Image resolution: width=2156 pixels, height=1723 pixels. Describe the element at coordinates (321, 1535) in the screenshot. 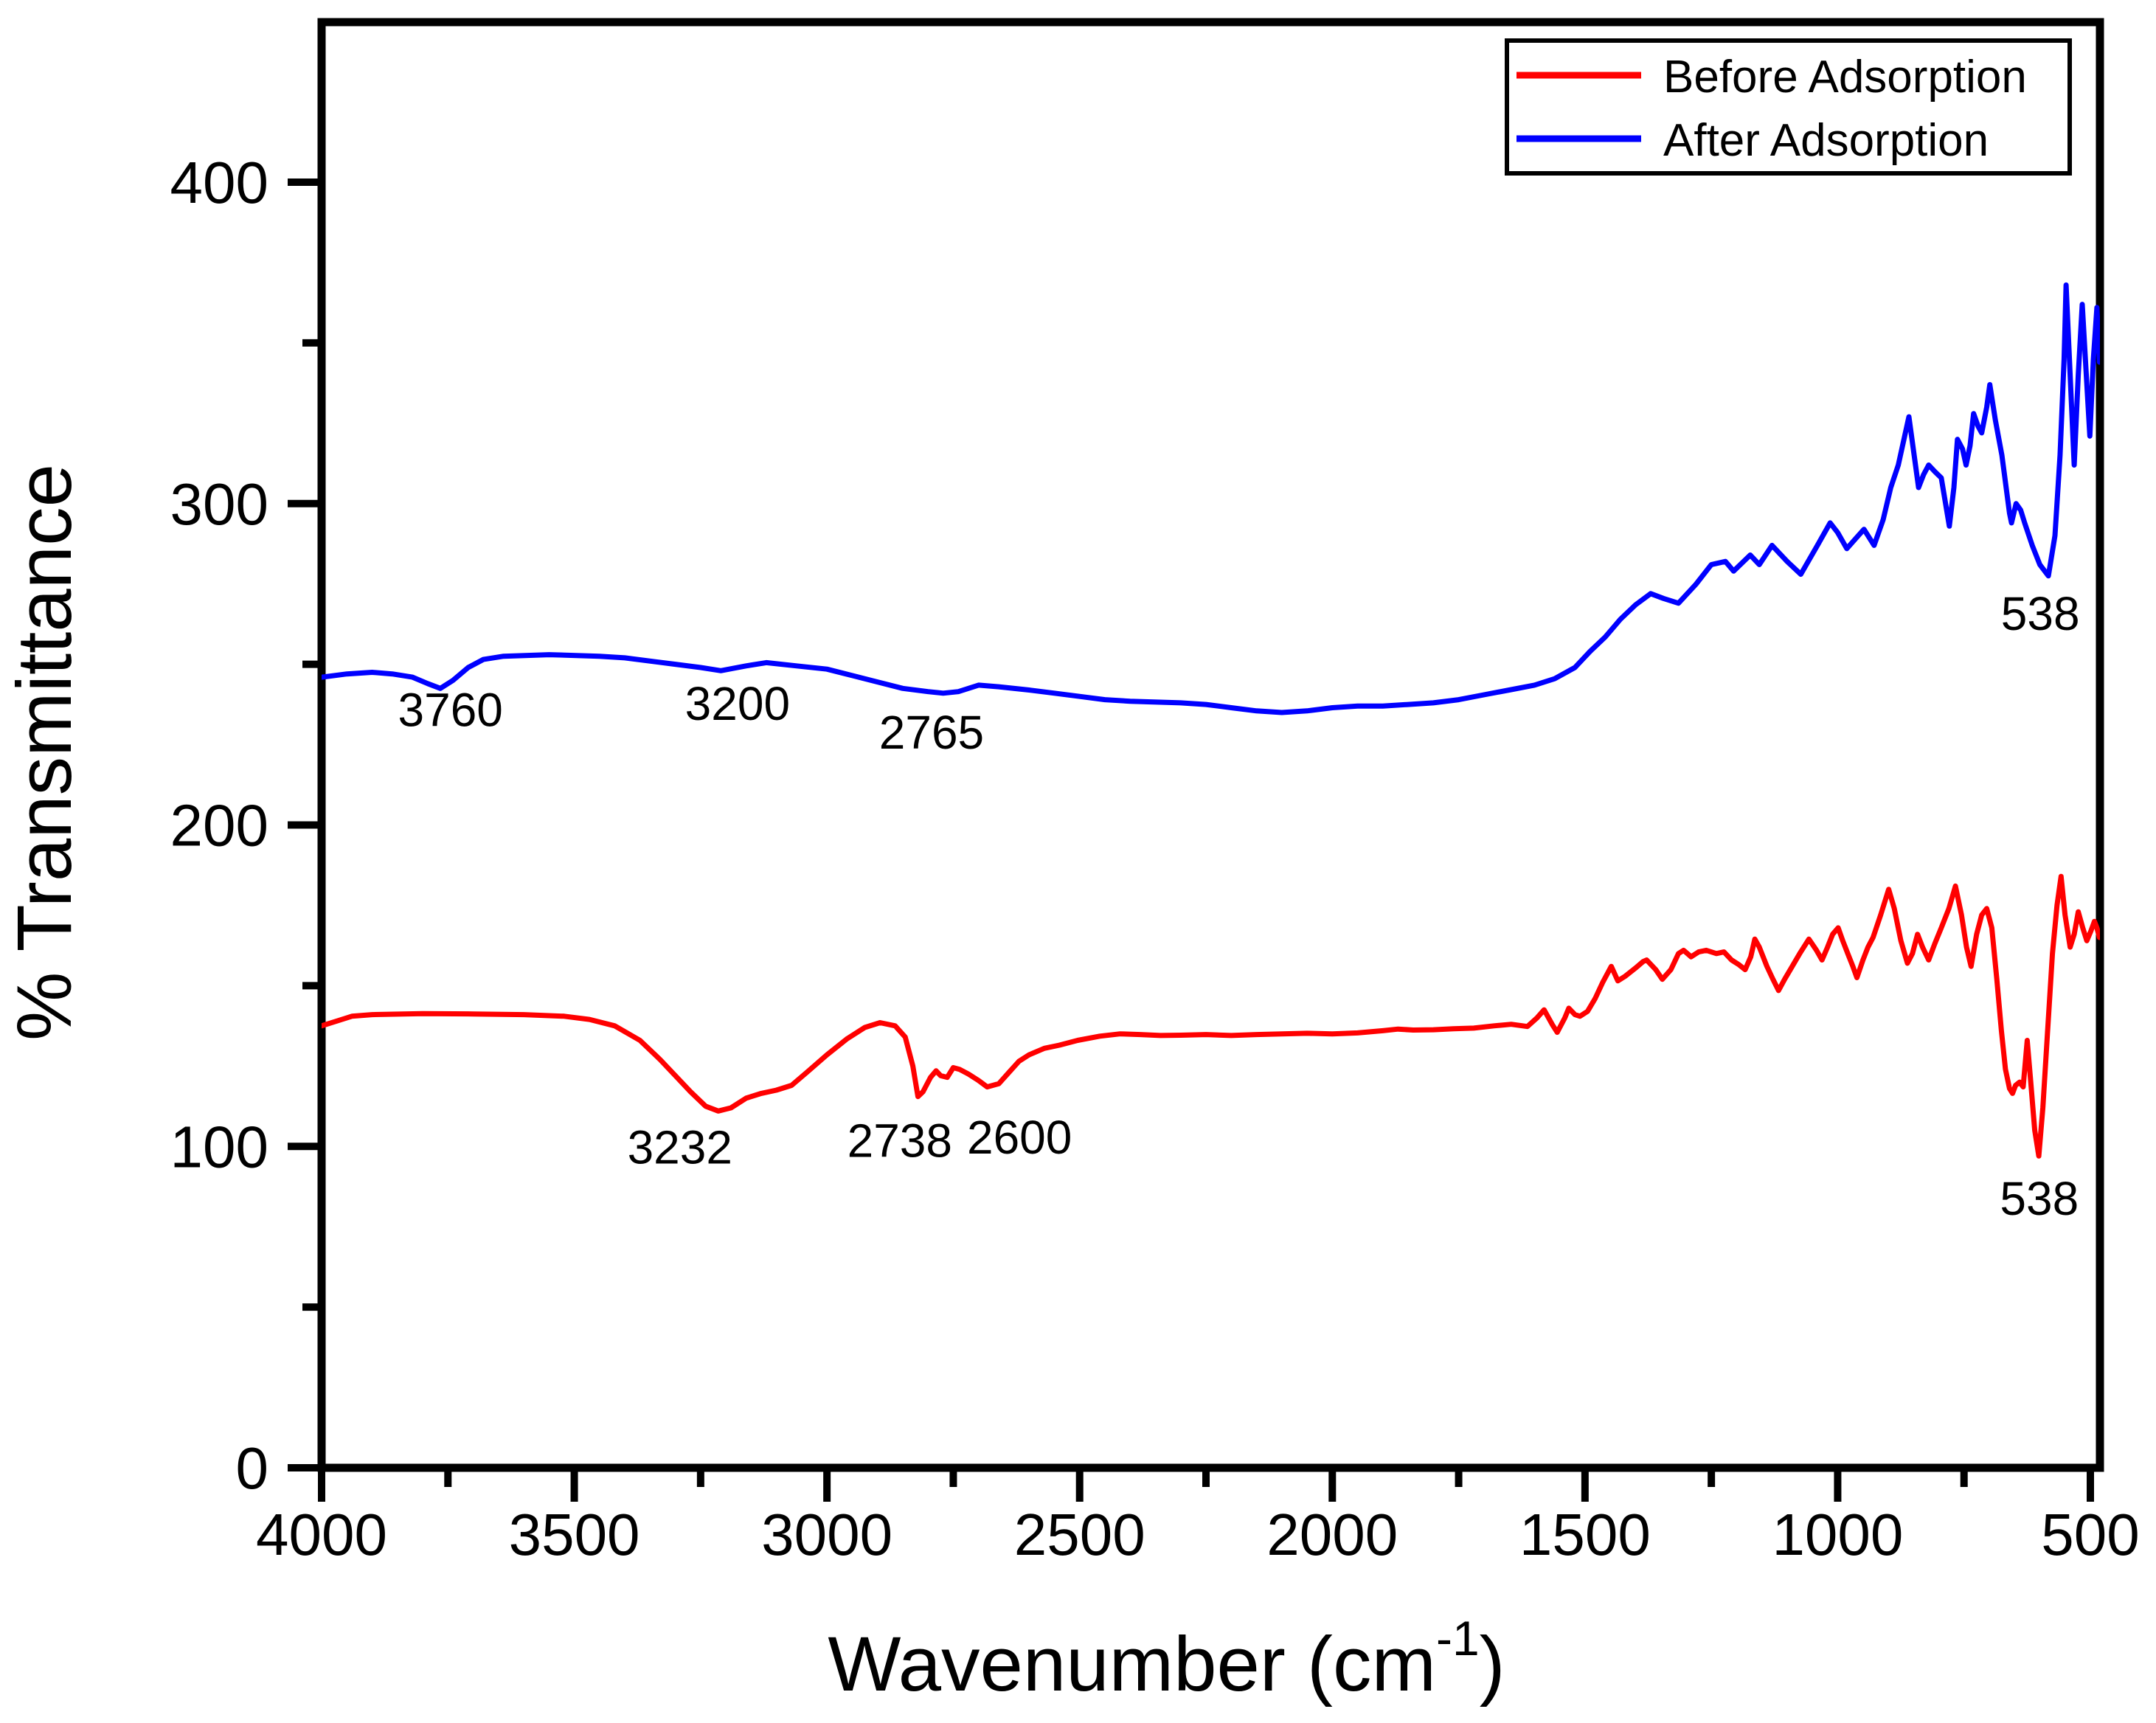

I see `x-tick-label: 4000` at that location.